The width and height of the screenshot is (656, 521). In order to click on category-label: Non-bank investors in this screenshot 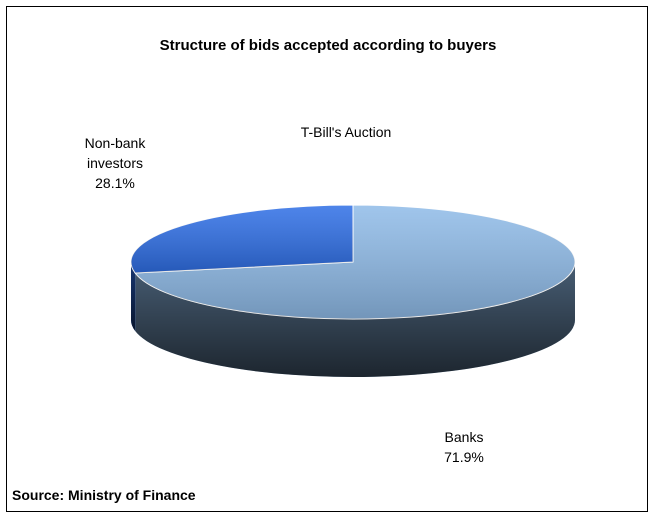, I will do `click(115, 153)`.